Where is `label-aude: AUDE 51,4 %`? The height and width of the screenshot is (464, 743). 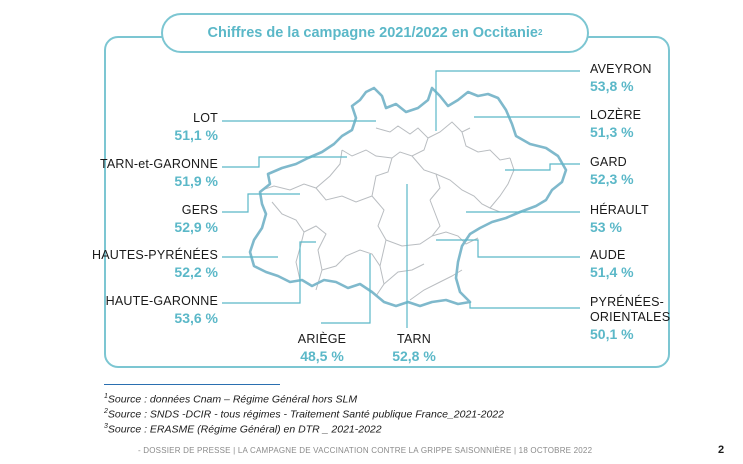 label-aude: AUDE 51,4 % is located at coordinates (612, 264).